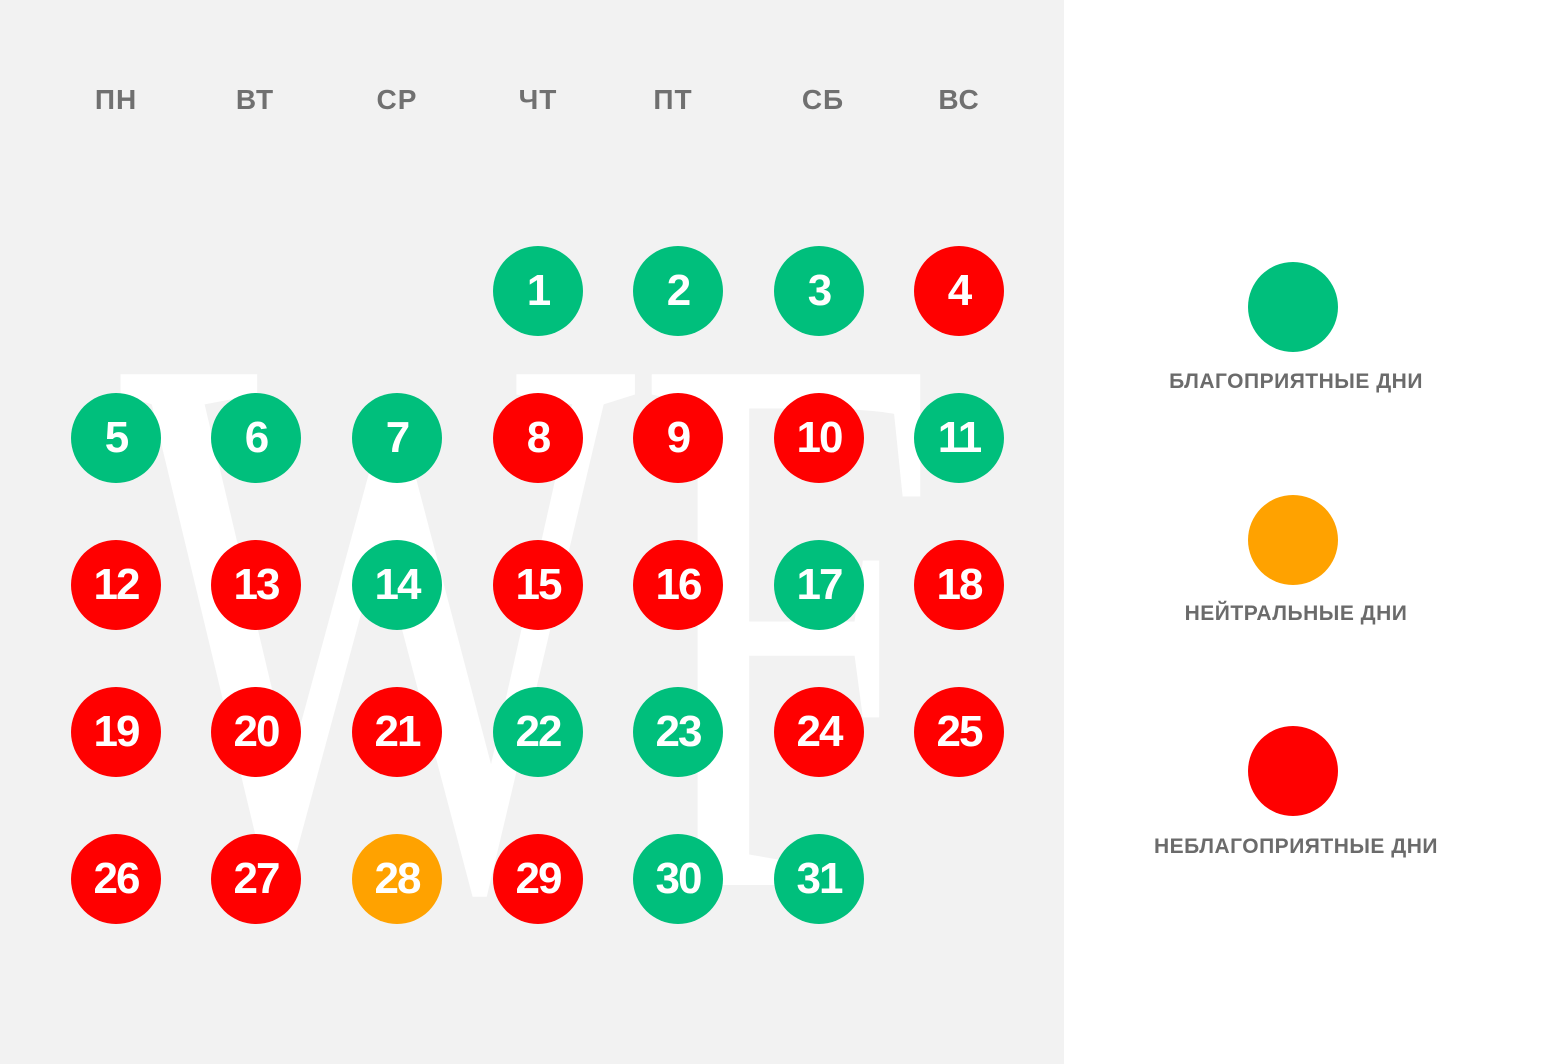 The height and width of the screenshot is (1064, 1561). What do you see at coordinates (819, 438) in the screenshot?
I see `day-circle-unfavorable: 10` at bounding box center [819, 438].